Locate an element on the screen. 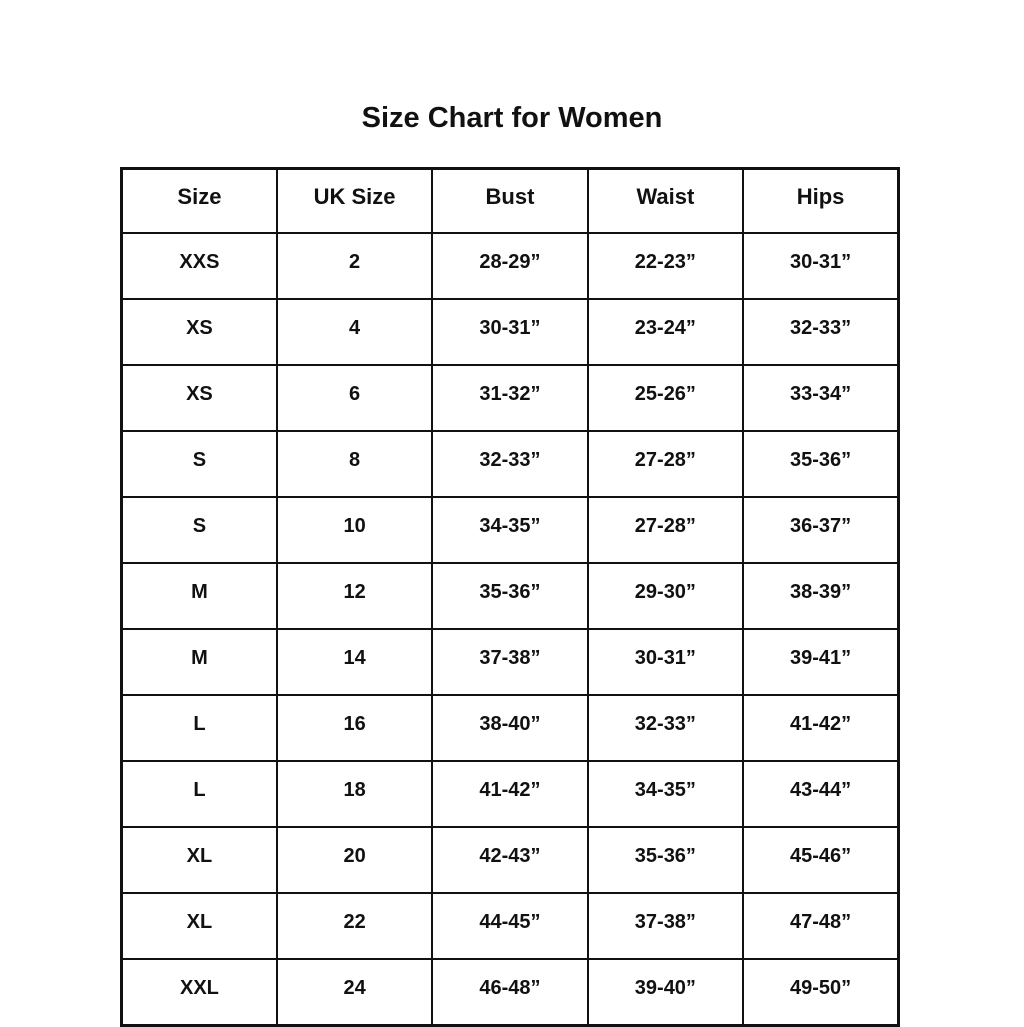 The height and width of the screenshot is (1027, 1024). table-cell: 16 is located at coordinates (354, 728).